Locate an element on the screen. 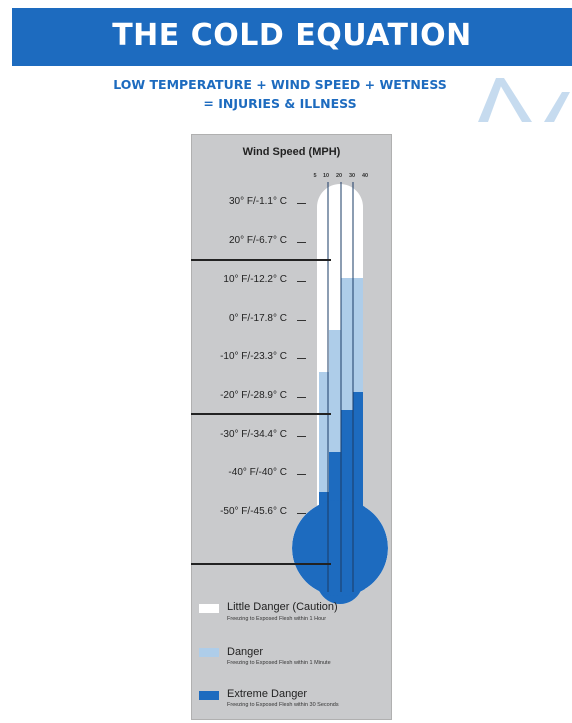  wind-tick-5: 5 is located at coordinates (315, 176).